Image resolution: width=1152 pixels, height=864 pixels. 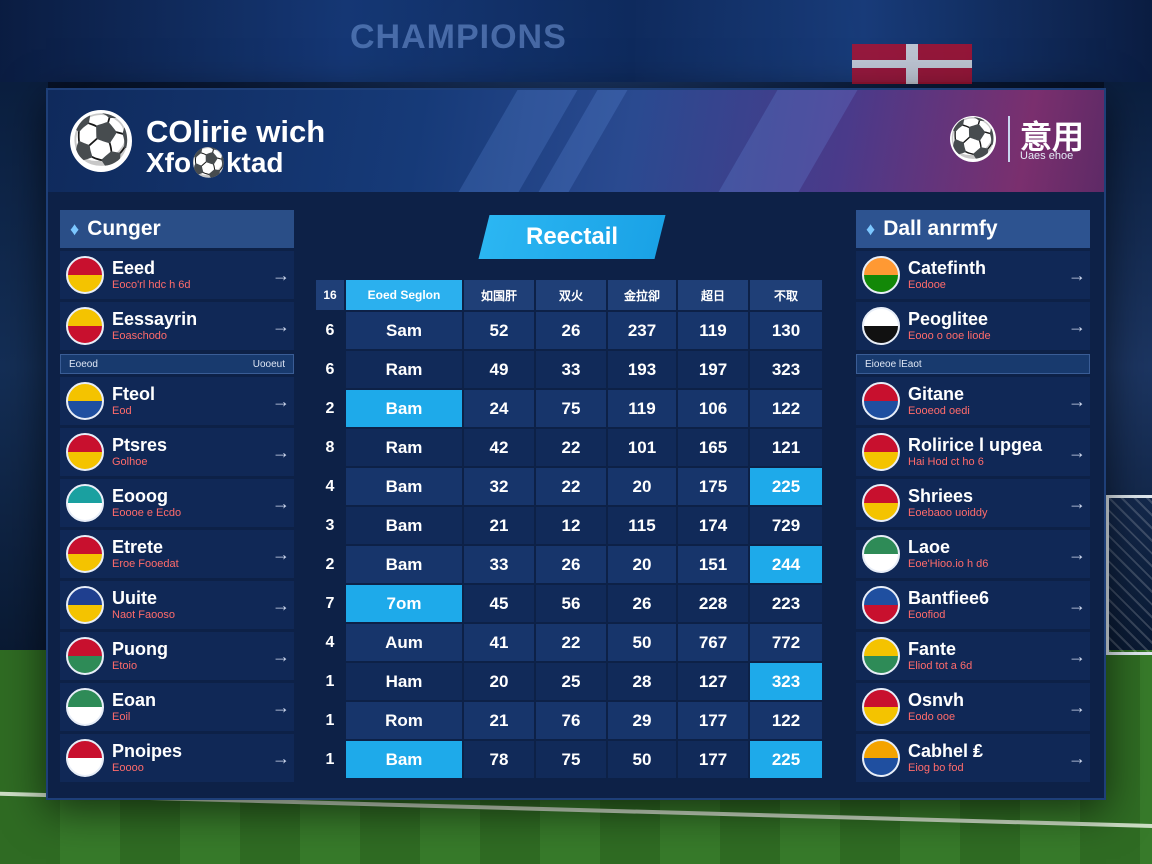 What do you see at coordinates (83, 364) in the screenshot?
I see `separator-left-label: Eoeod` at bounding box center [83, 364].